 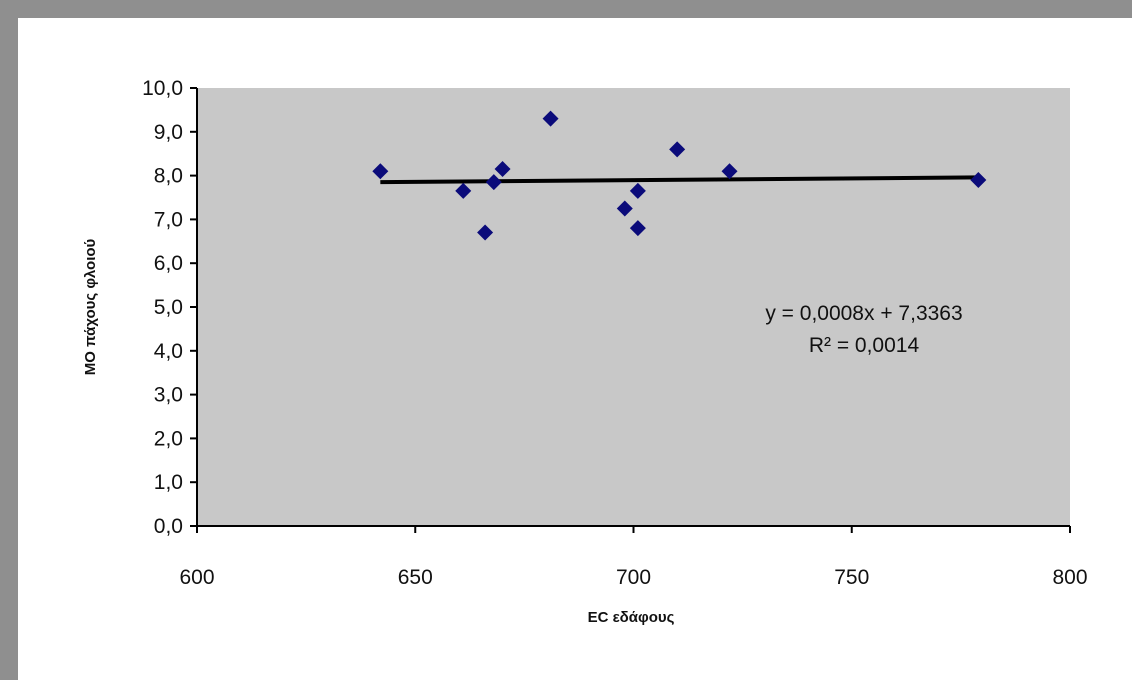 I want to click on y-tick-label: 7,0, so click(x=168, y=219).